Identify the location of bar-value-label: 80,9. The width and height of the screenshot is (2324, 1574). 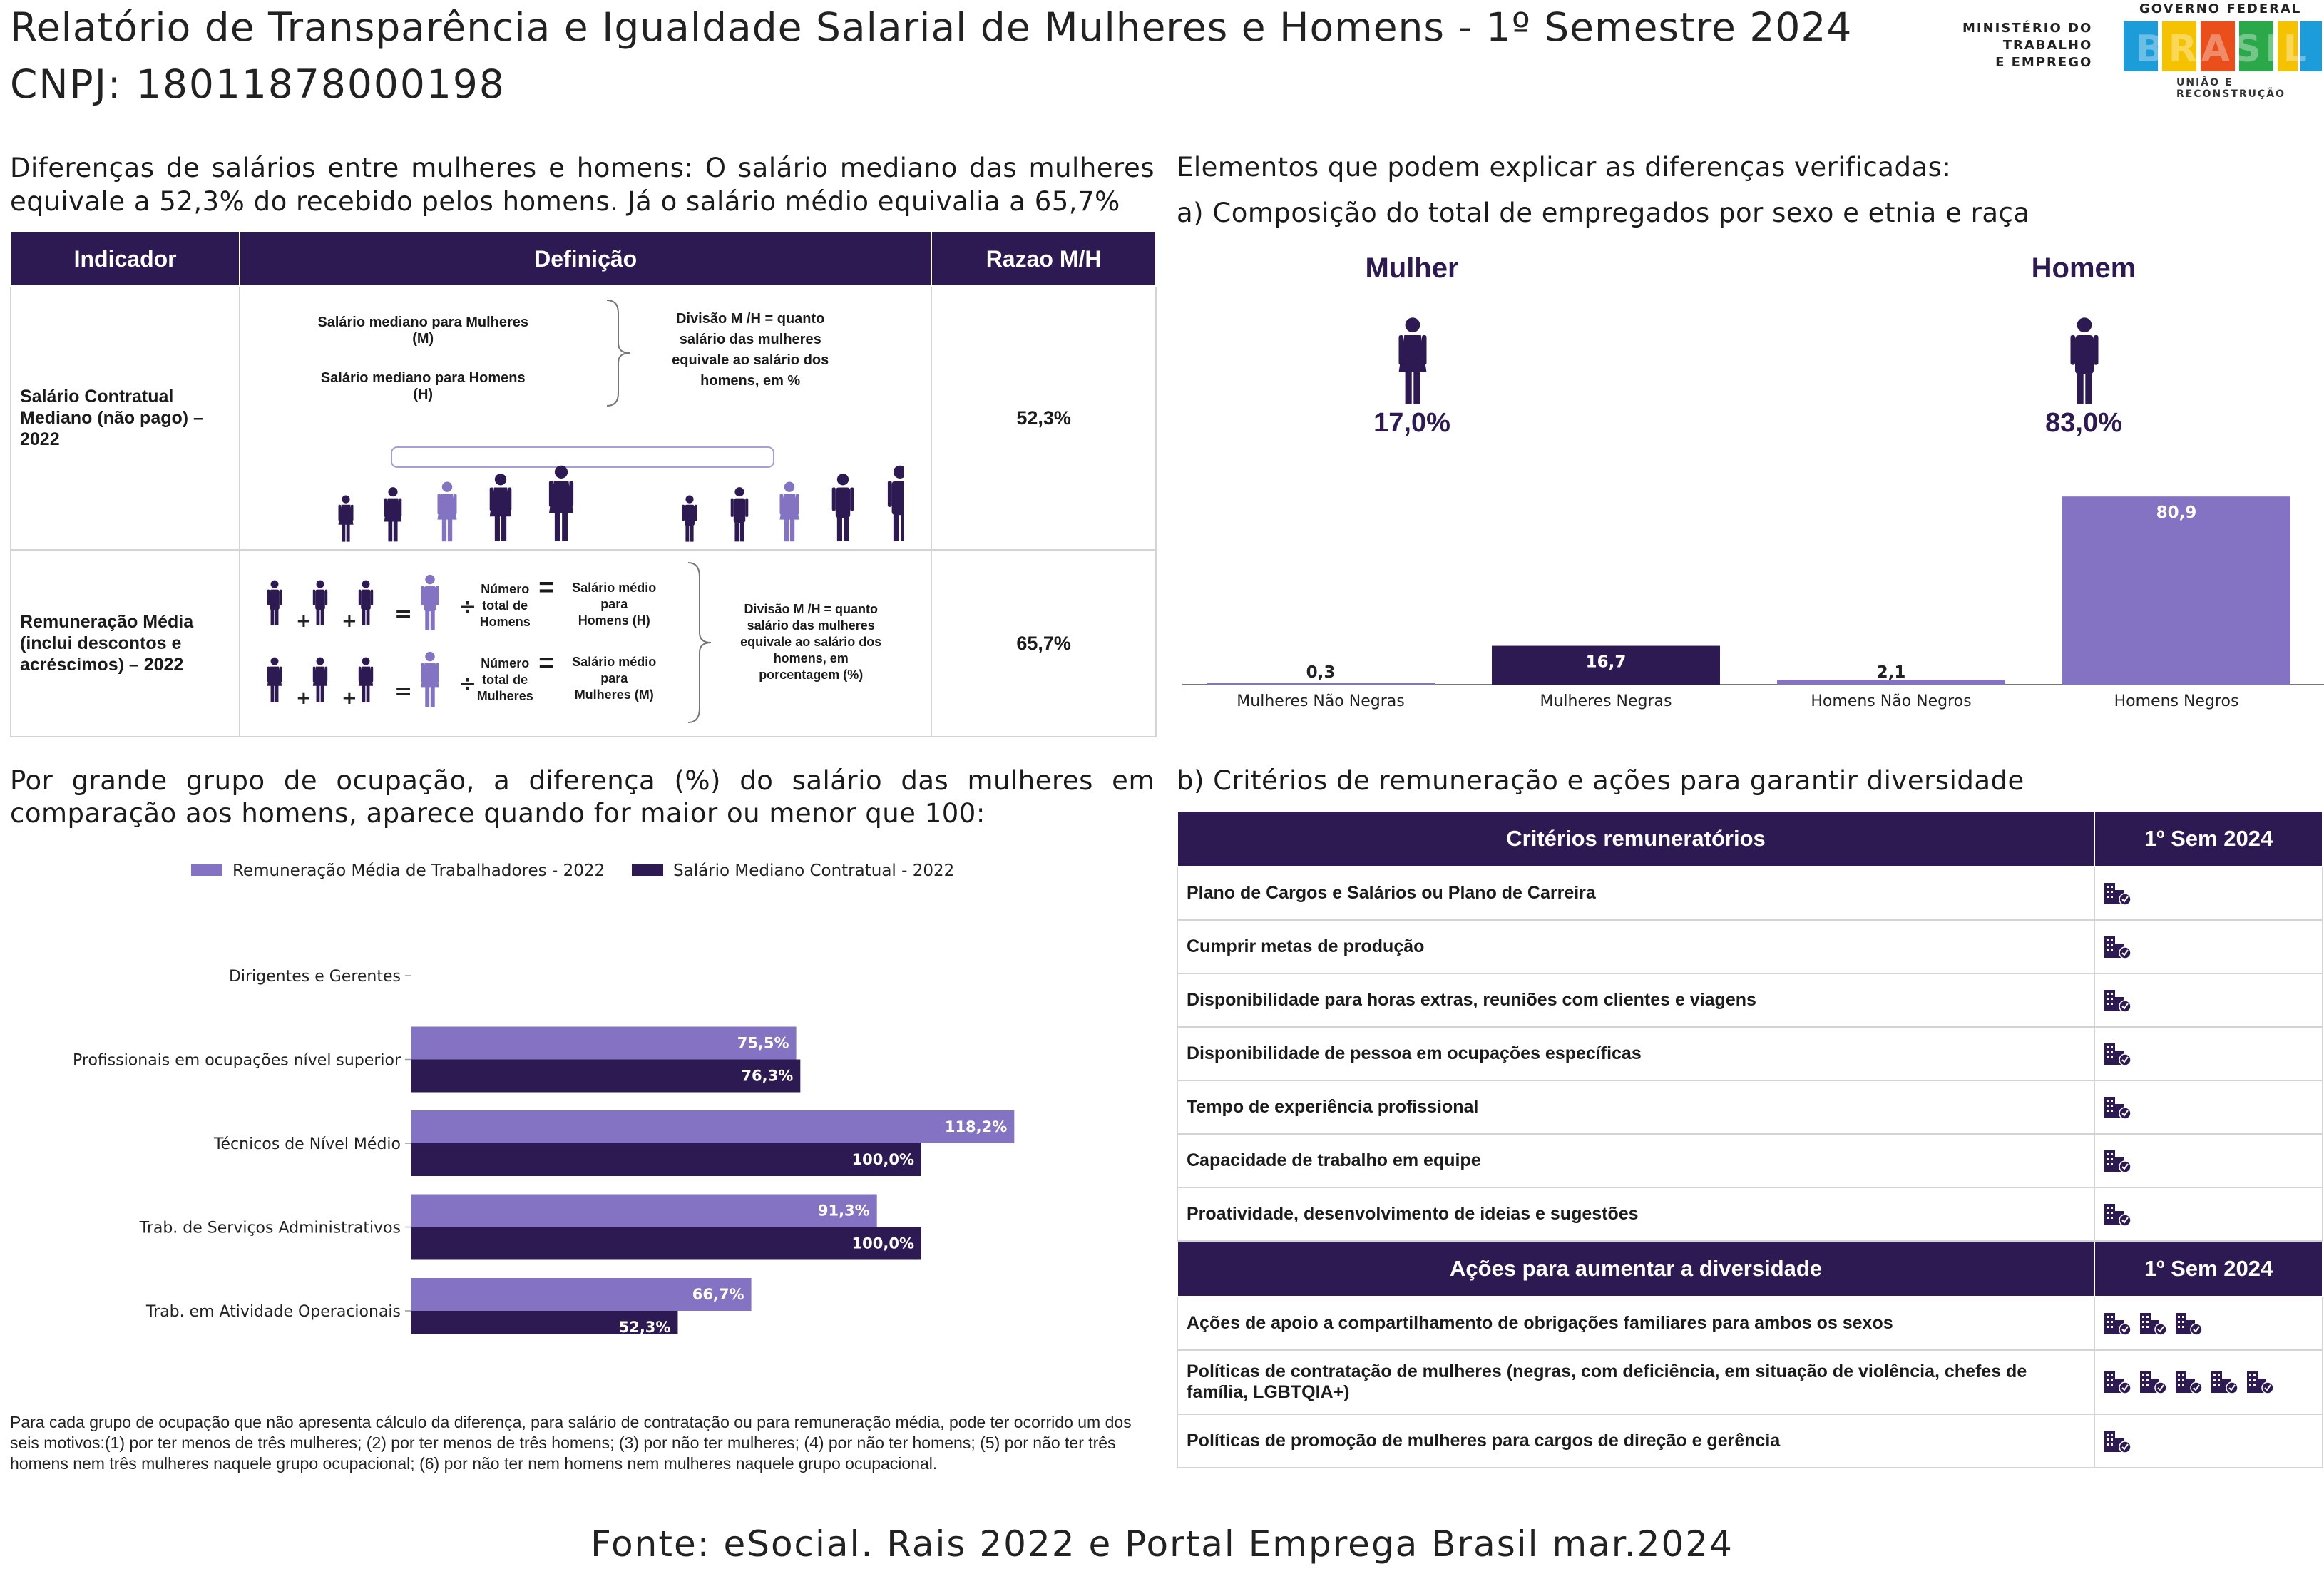
(2176, 513).